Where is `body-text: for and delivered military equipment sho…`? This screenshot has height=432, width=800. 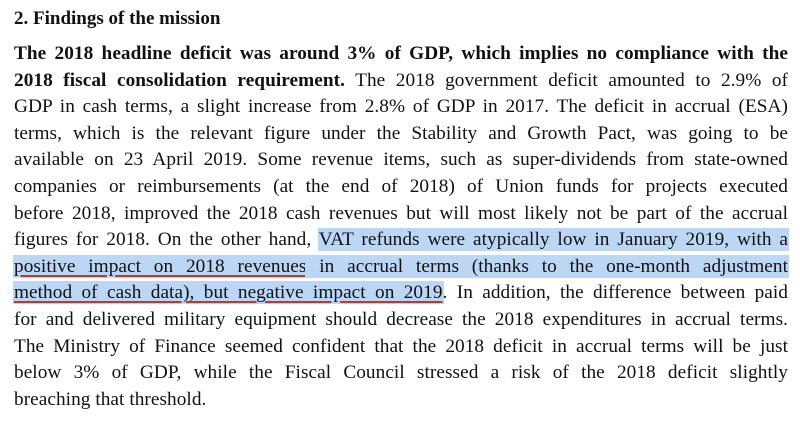 body-text: for and delivered military equipment sho… is located at coordinates (401, 319).